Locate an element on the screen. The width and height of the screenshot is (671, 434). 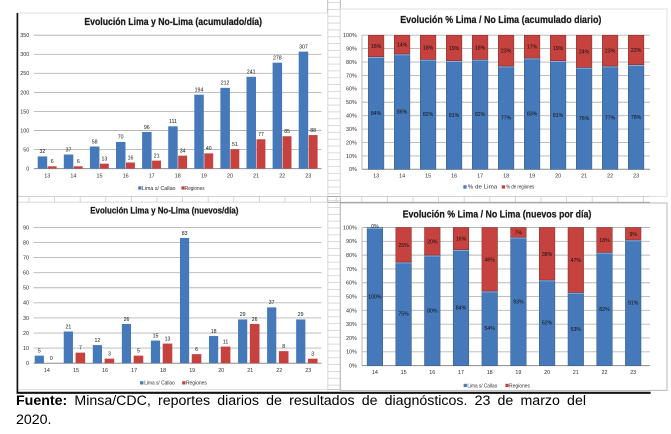
svg-text: 9% is located at coordinates (633, 235).